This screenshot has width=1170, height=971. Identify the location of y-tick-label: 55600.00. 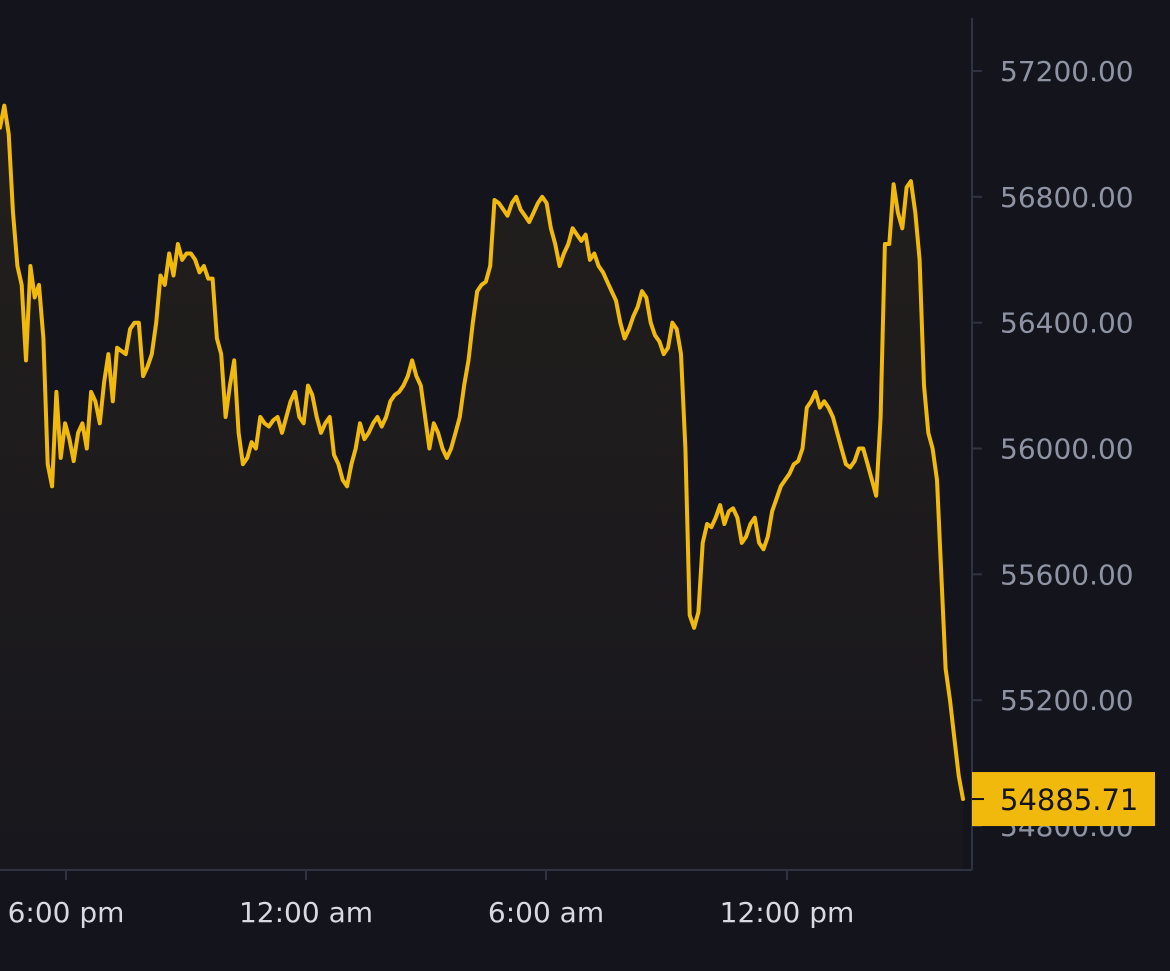
(1067, 574).